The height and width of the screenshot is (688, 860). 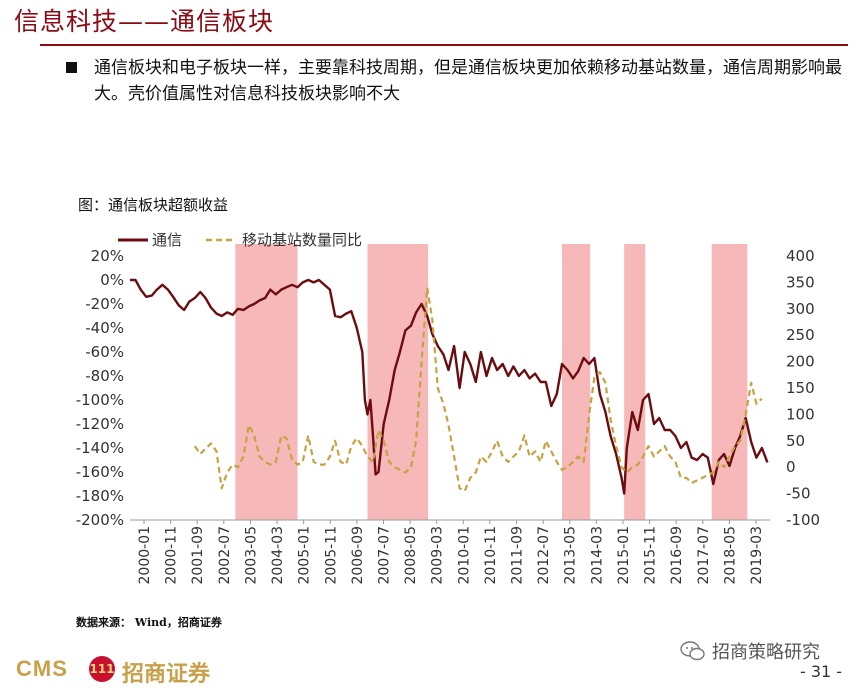 What do you see at coordinates (800, 414) in the screenshot?
I see `y-right-tick-label: 100` at bounding box center [800, 414].